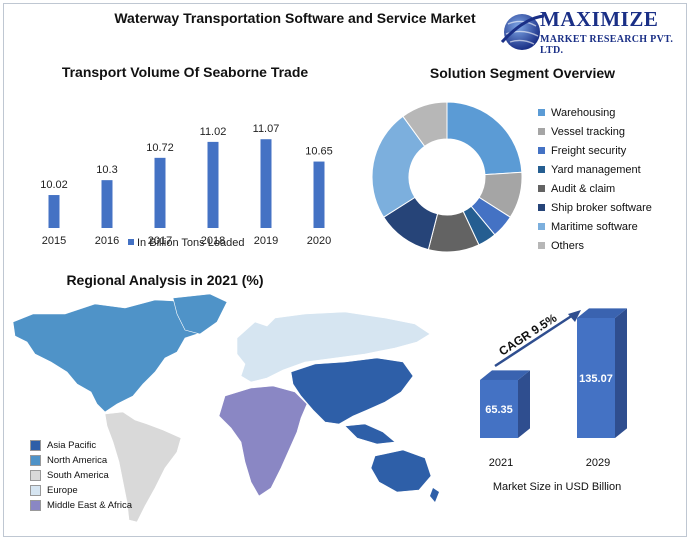 This screenshot has height=542, width=692. Describe the element at coordinates (78, 475) in the screenshot. I see `legend-label: South America` at that location.